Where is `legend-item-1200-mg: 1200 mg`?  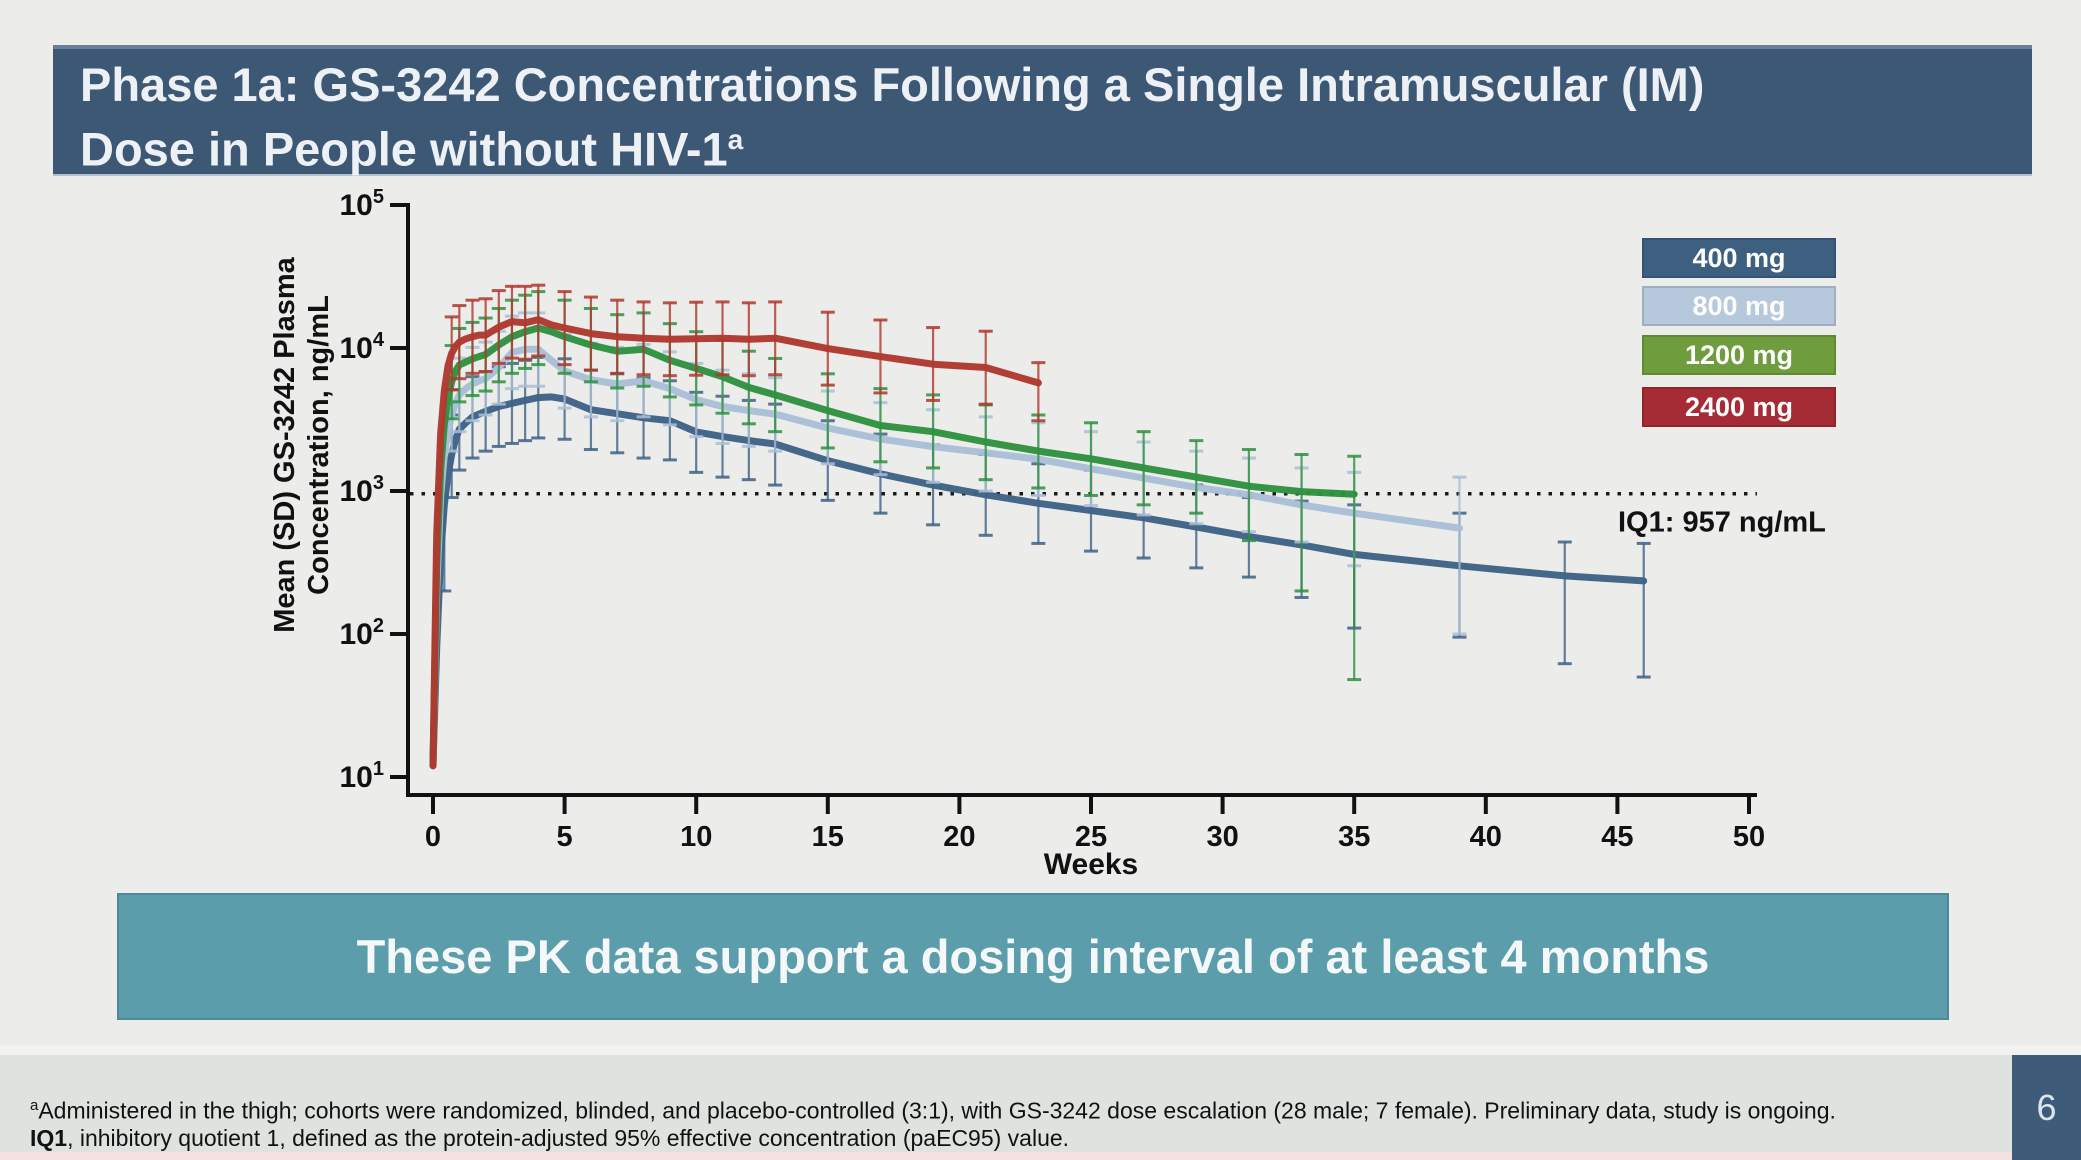 legend-item-1200-mg: 1200 mg is located at coordinates (1739, 355).